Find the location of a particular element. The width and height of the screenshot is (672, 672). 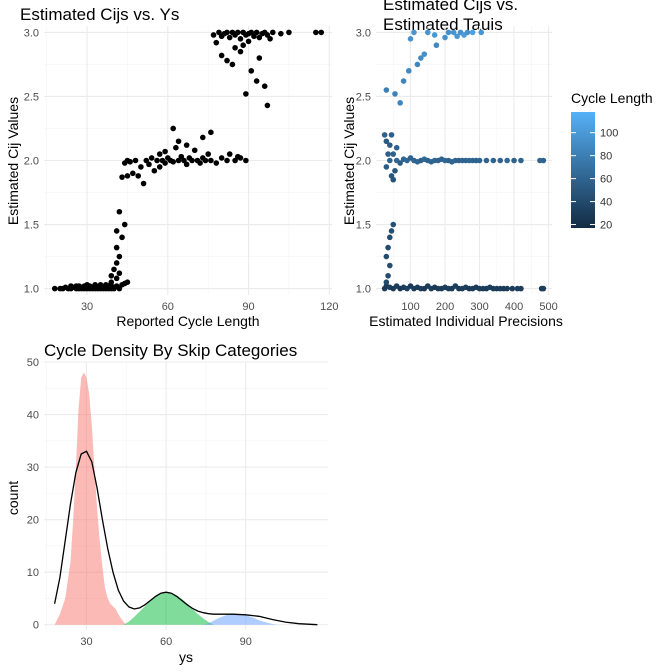

y-tick-label: 2.5 is located at coordinates (363, 97).